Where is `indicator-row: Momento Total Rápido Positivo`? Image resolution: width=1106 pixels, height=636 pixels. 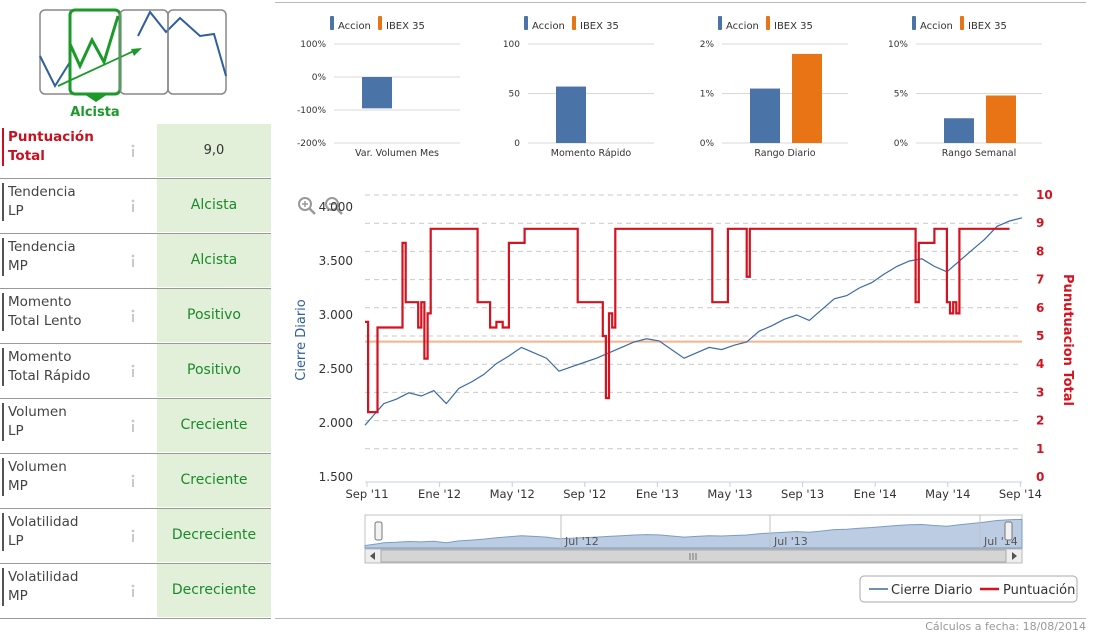
indicator-row: Momento Total Rápido Positivo is located at coordinates (135, 371).